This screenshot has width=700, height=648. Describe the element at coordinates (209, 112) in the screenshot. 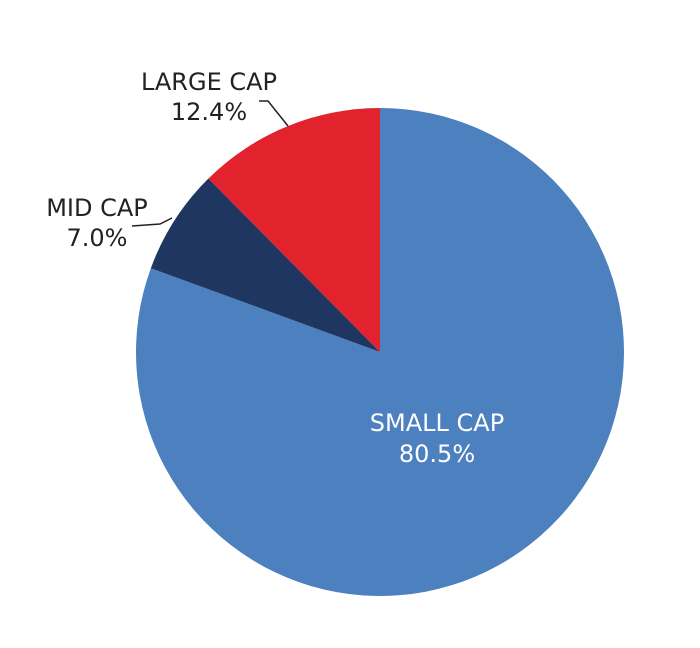

I see `slice-value-large-cap: 12.4%` at that location.